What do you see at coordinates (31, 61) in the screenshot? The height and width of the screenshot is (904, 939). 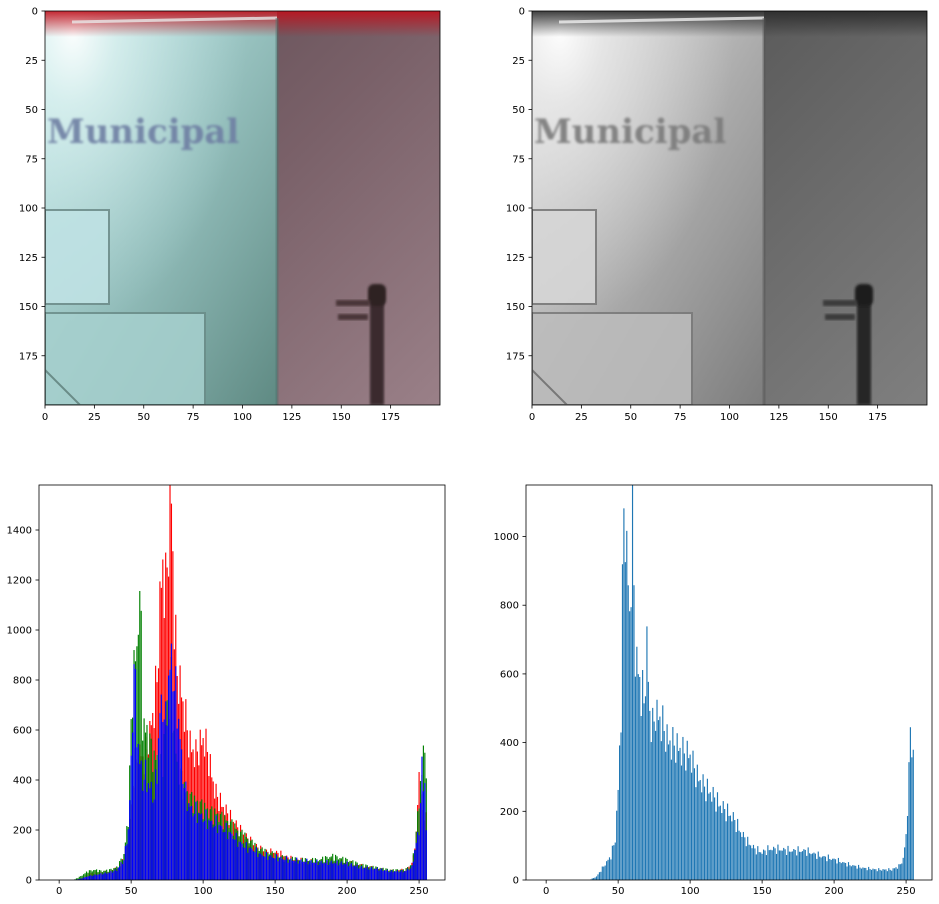 I see `y-tick-label: 25` at bounding box center [31, 61].